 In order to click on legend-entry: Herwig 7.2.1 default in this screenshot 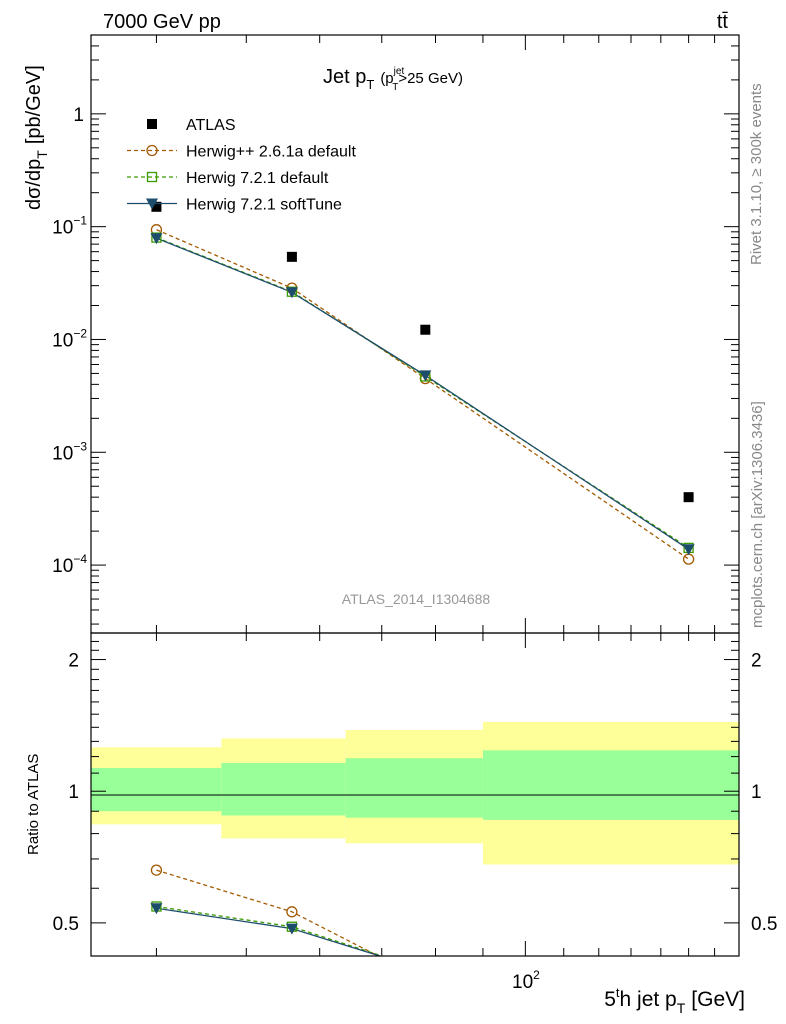, I will do `click(228, 178)`.